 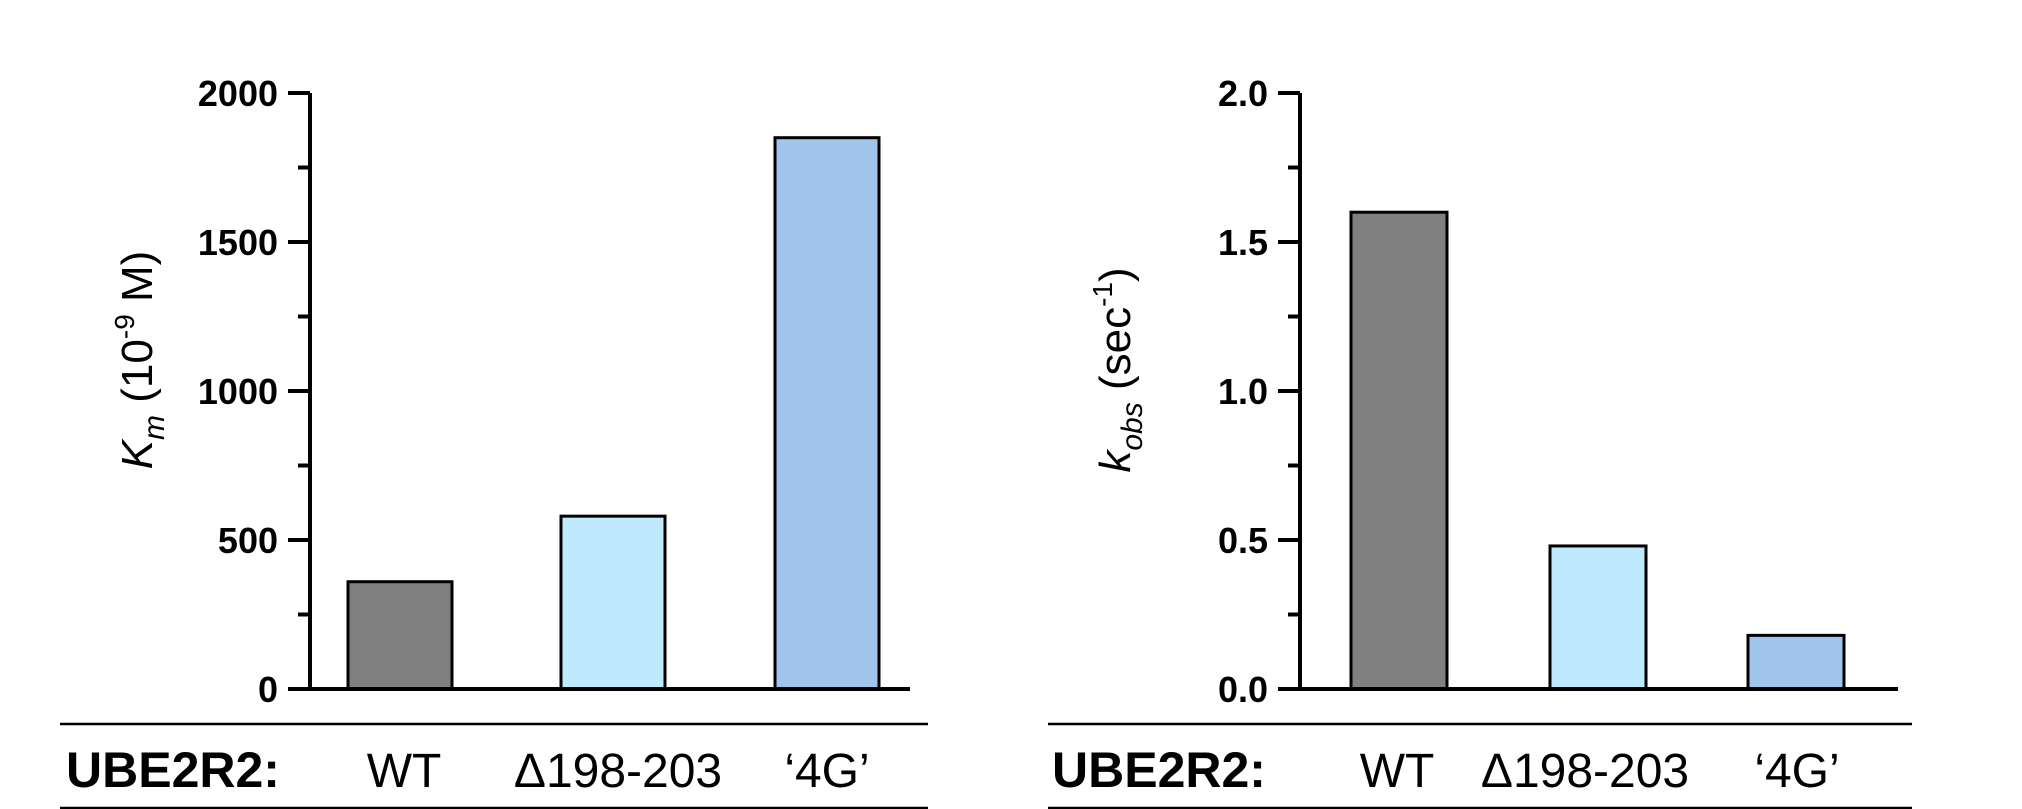 What do you see at coordinates (248, 540) in the screenshot?
I see `y-tick-label: 500` at bounding box center [248, 540].